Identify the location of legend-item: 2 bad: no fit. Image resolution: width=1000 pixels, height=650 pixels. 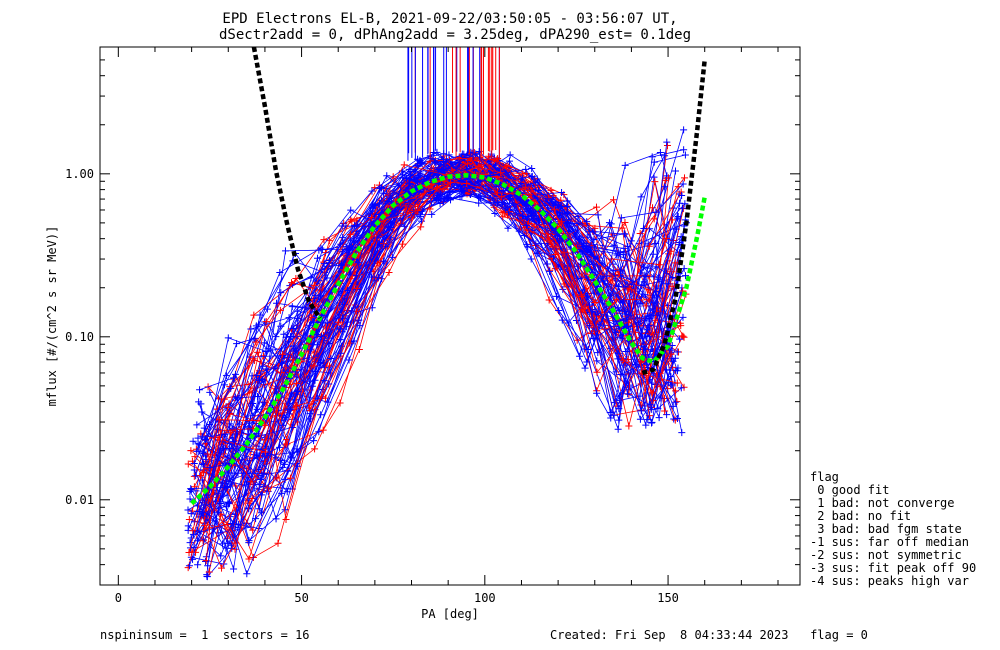
(860, 516).